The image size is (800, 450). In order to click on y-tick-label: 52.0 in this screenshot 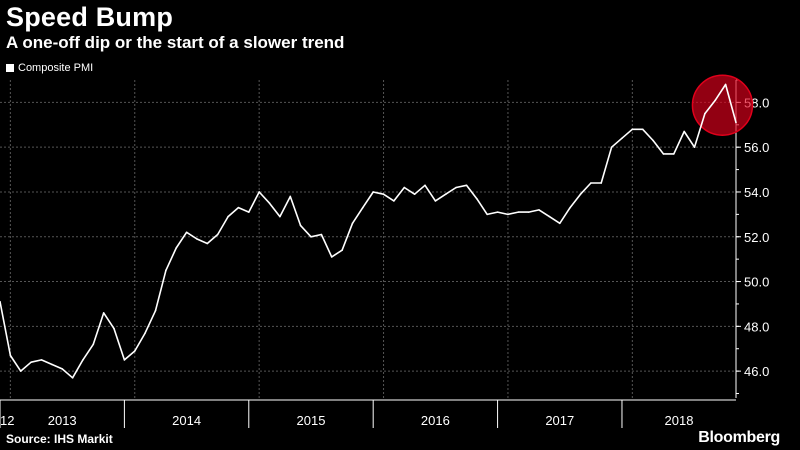, I will do `click(756, 237)`.